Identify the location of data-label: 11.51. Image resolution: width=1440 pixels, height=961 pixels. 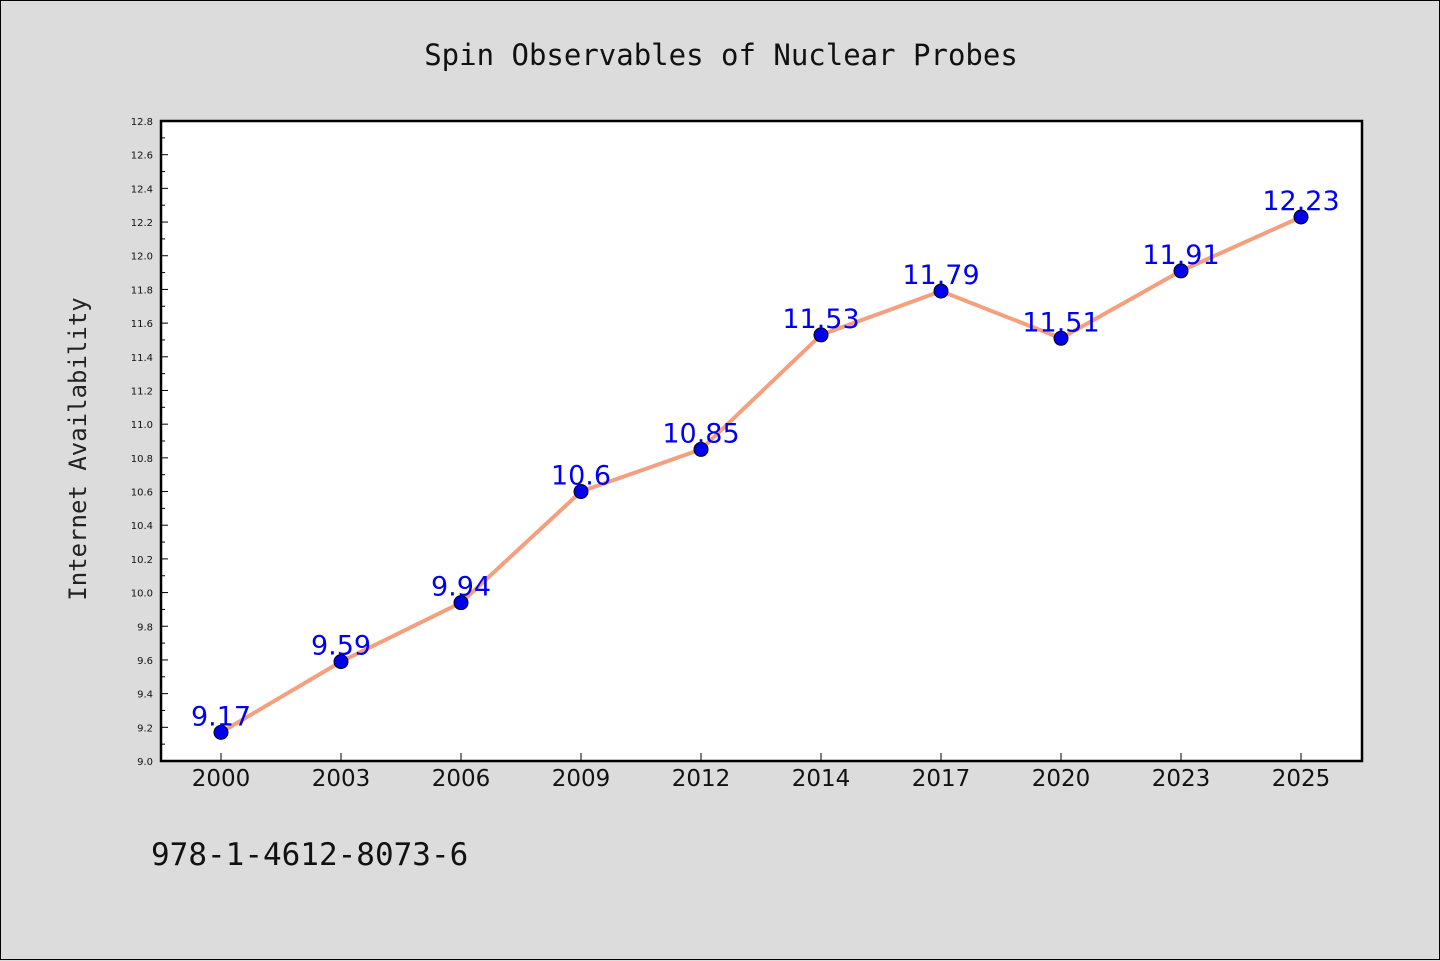
(1060, 322).